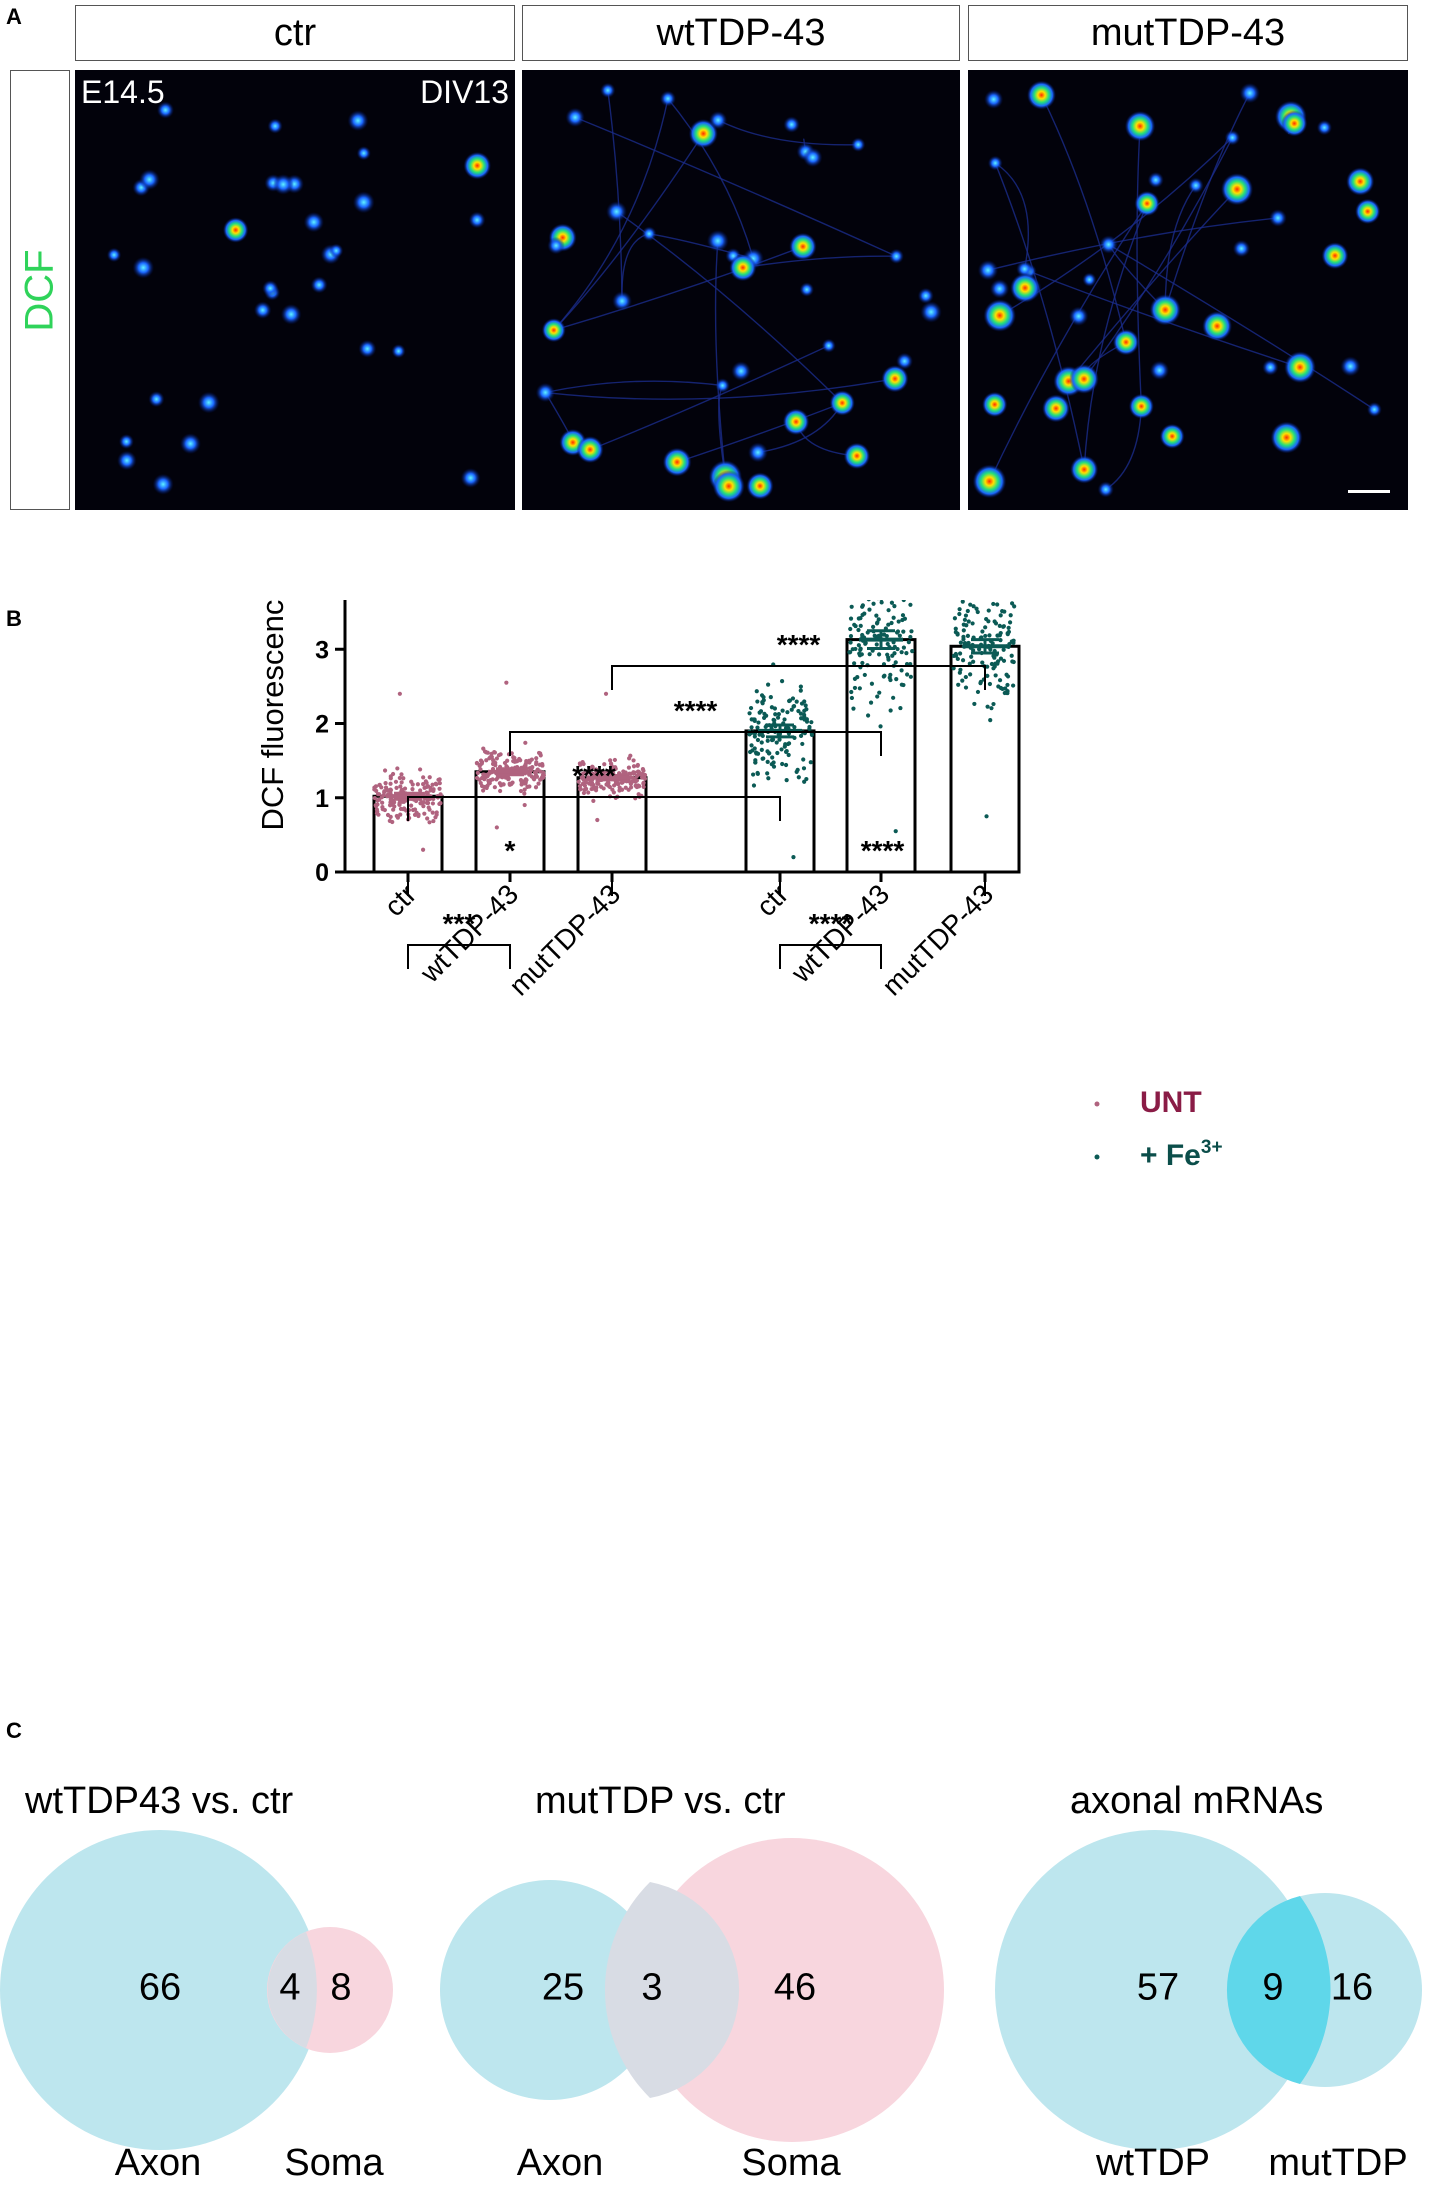 Image resolution: width=1430 pixels, height=2192 pixels. I want to click on panel-label-b: B, so click(14, 618).